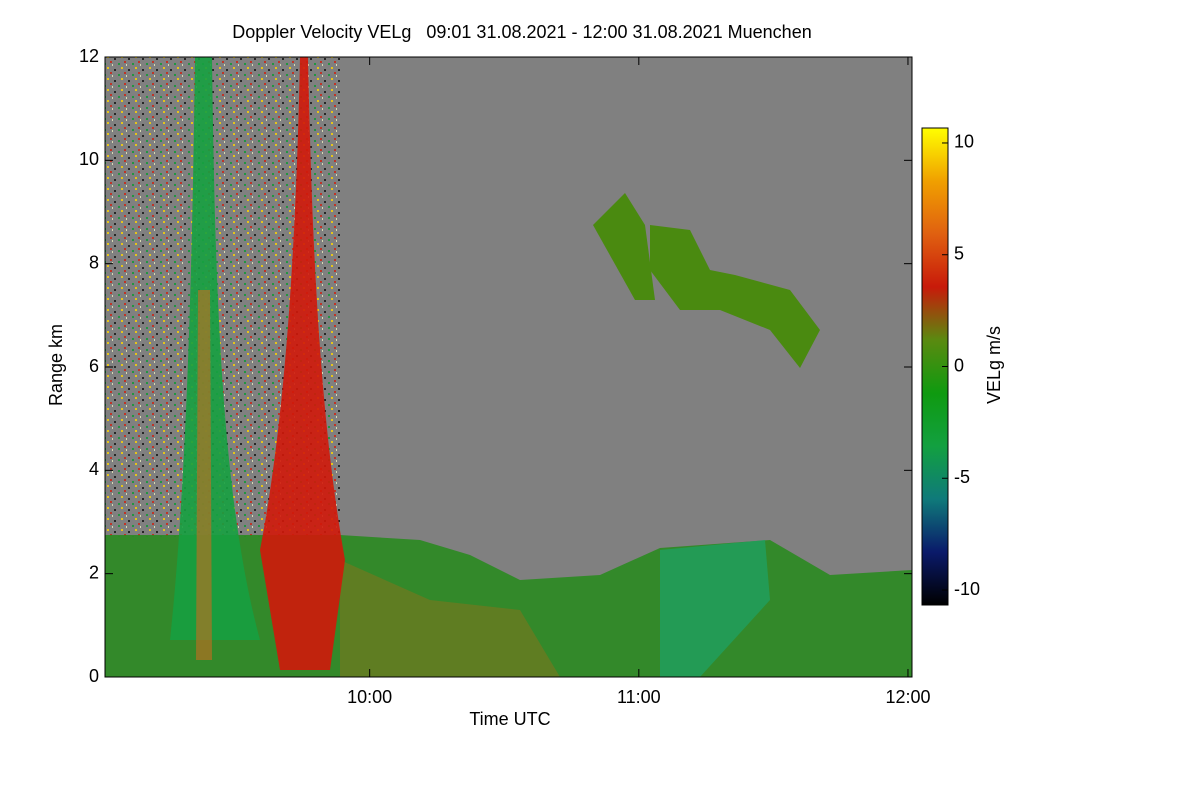 The image size is (1200, 800). I want to click on y-tick-label: 2, so click(94, 572).